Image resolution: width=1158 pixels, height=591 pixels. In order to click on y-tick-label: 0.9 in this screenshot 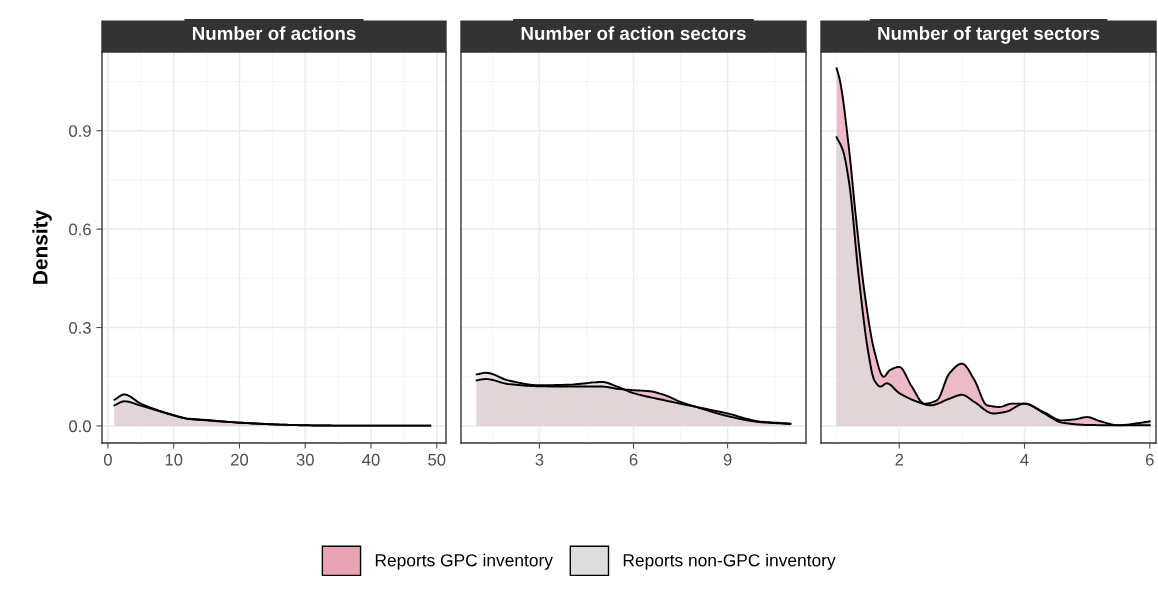, I will do `click(80, 131)`.